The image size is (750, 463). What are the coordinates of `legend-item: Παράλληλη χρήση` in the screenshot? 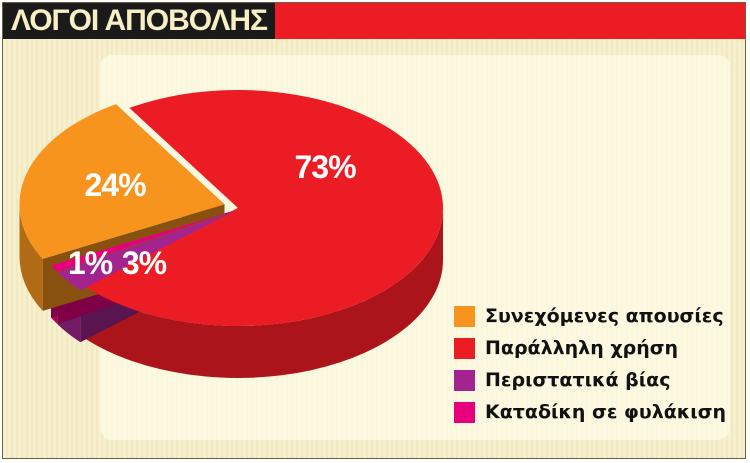 It's located at (590, 348).